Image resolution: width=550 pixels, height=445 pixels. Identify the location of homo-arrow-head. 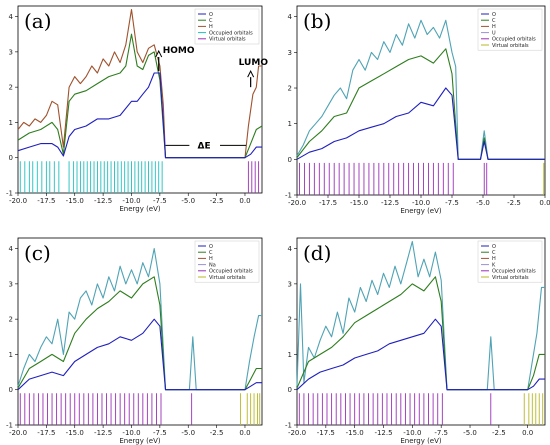
(159, 53).